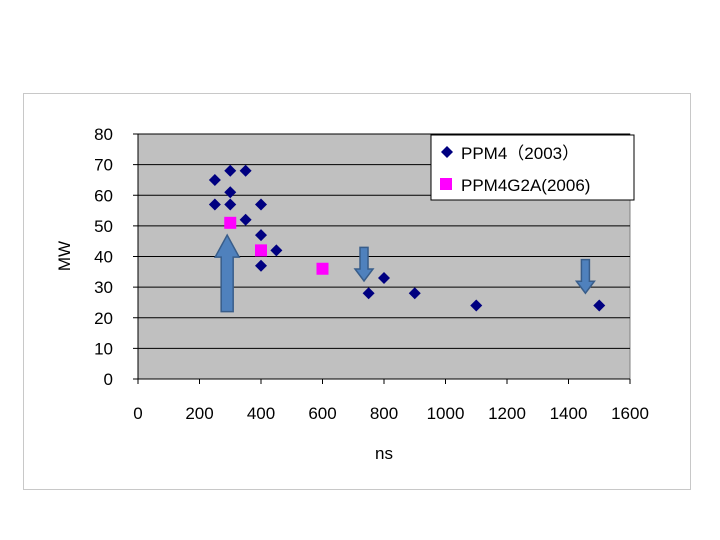 The height and width of the screenshot is (540, 720). I want to click on legend-label-ppm4g2a: PPM4G2A(2006), so click(525, 185).